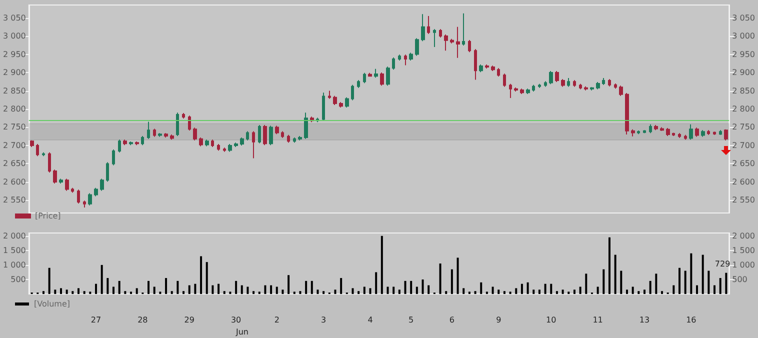 The height and width of the screenshot is (338, 758). I want to click on y-tick-label: 2 800, so click(14, 109).